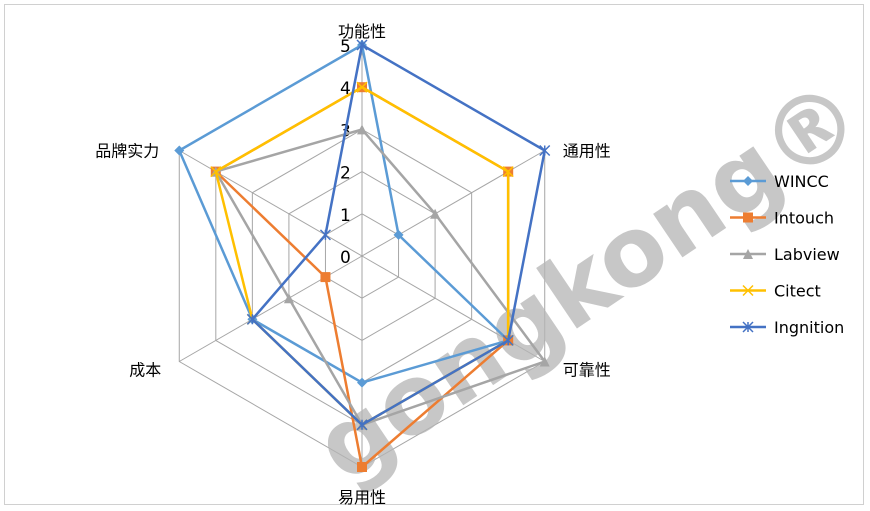  What do you see at coordinates (362, 31) in the screenshot?
I see `axis-label: 功能性` at bounding box center [362, 31].